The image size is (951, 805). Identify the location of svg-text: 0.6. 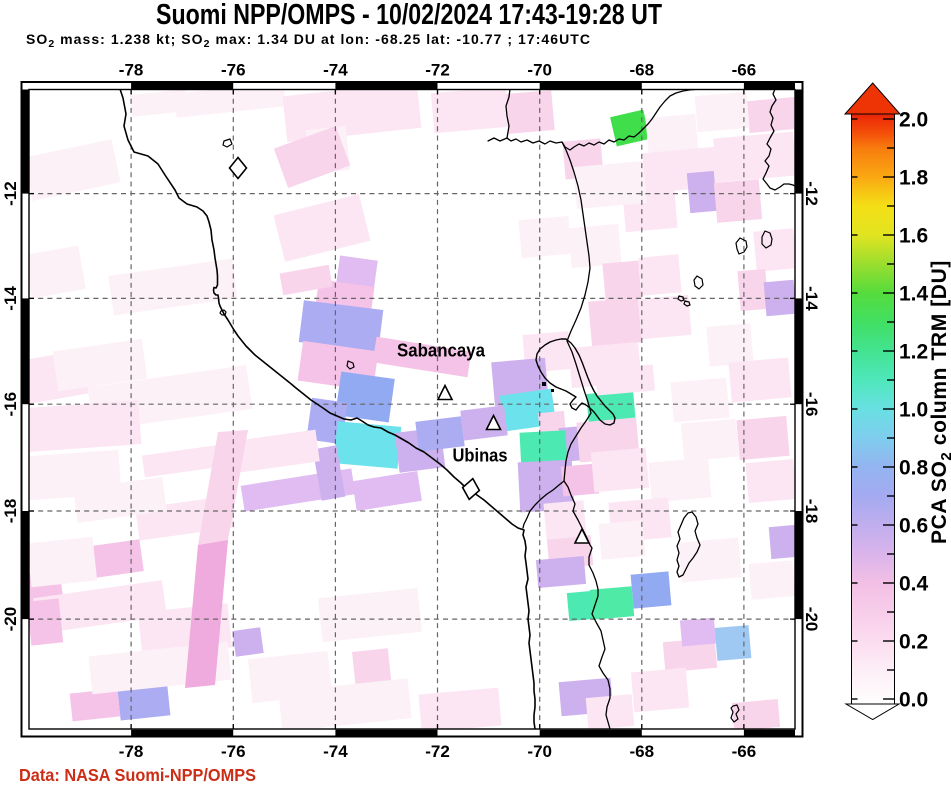
(913, 526).